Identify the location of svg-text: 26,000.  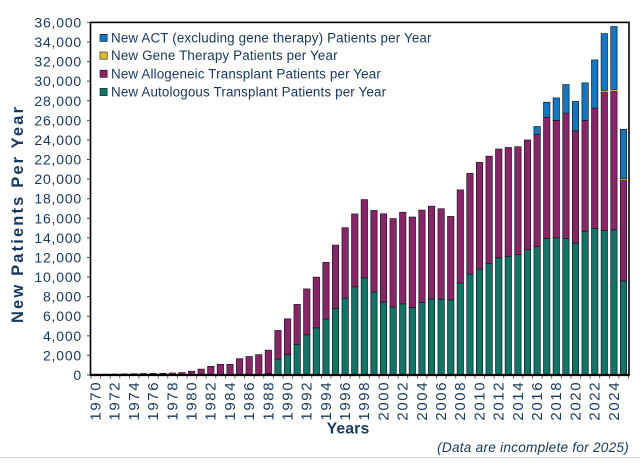
(58, 120).